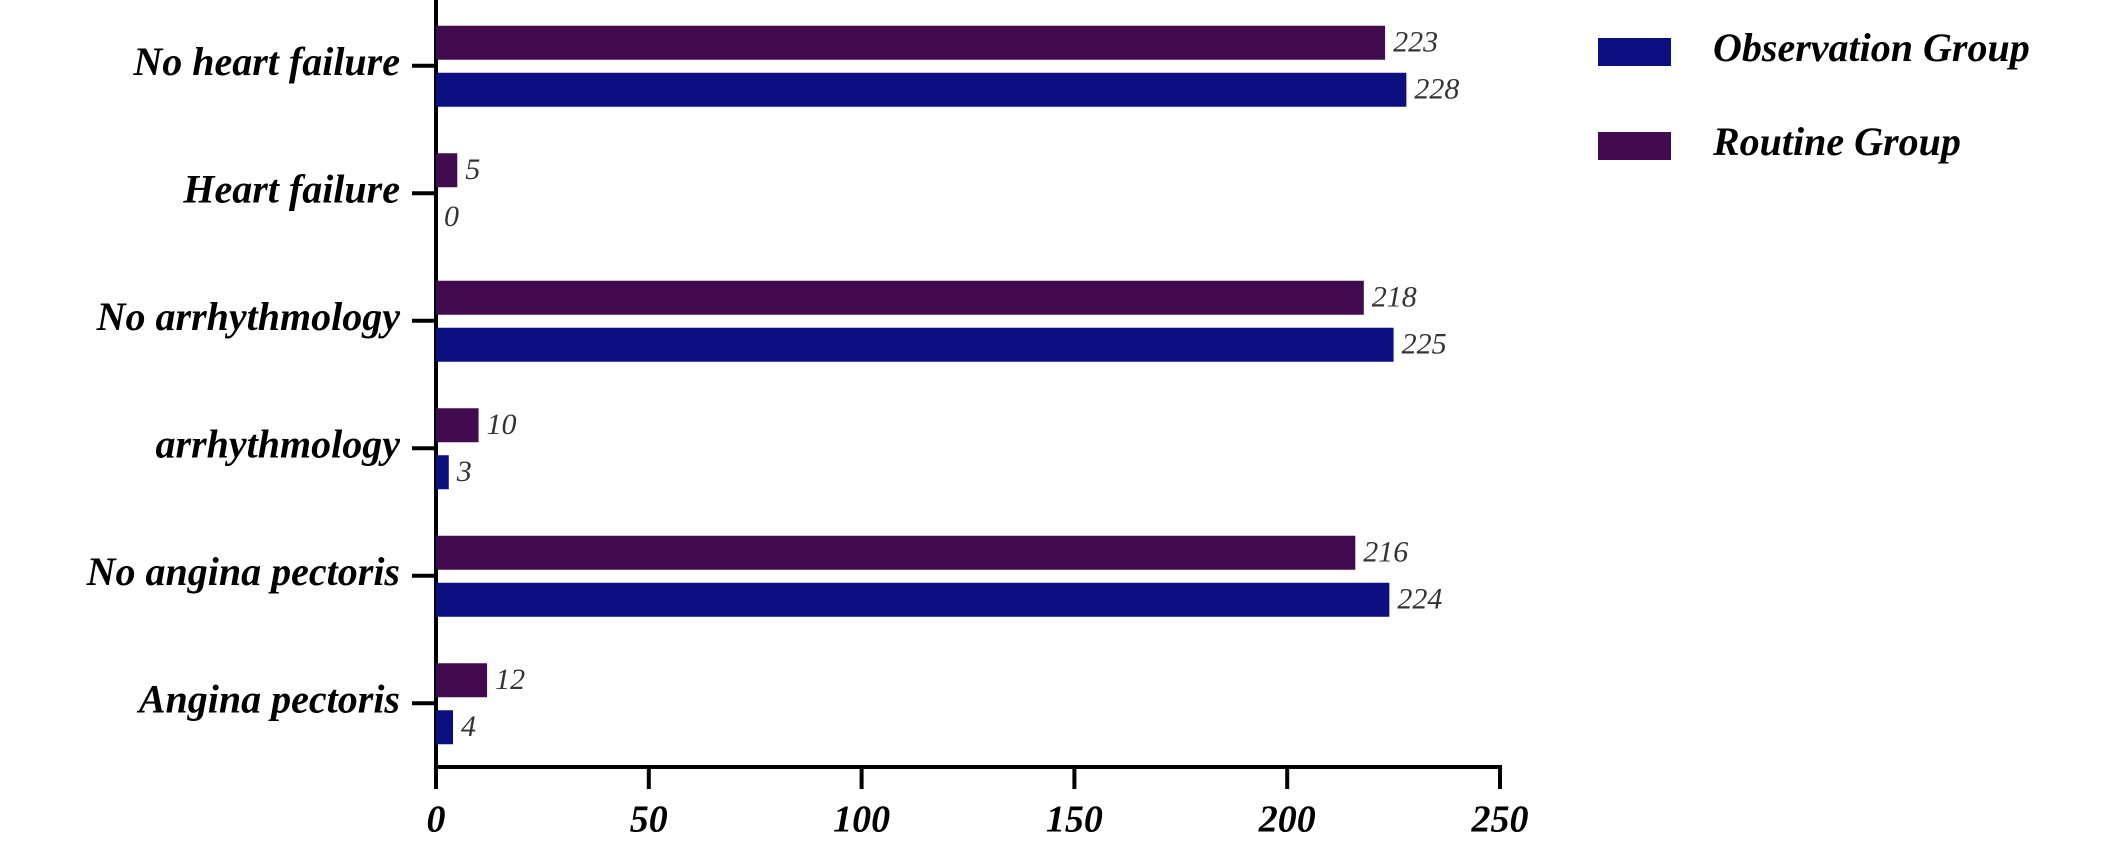 The width and height of the screenshot is (2118, 852). Describe the element at coordinates (1074, 820) in the screenshot. I see `x-tick-label: 150` at that location.